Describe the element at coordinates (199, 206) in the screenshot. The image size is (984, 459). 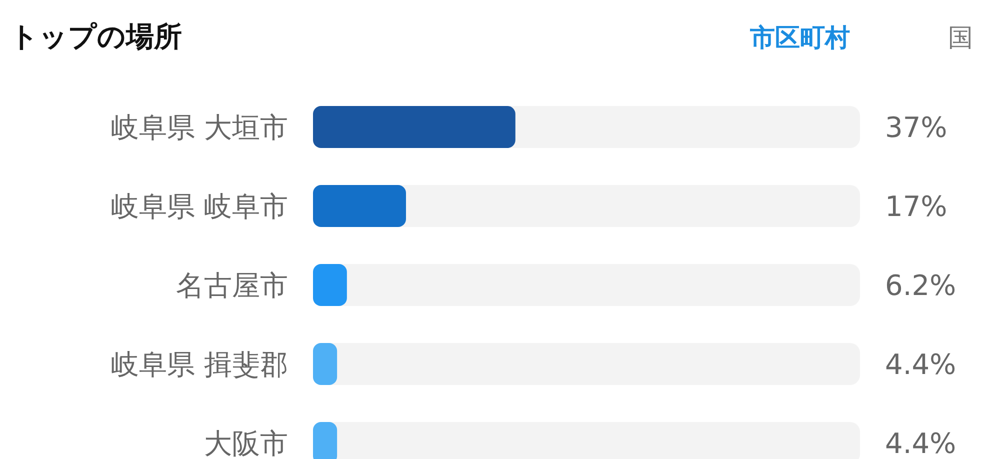
I see `y-tick-label: 岐阜県 岐阜市` at that location.